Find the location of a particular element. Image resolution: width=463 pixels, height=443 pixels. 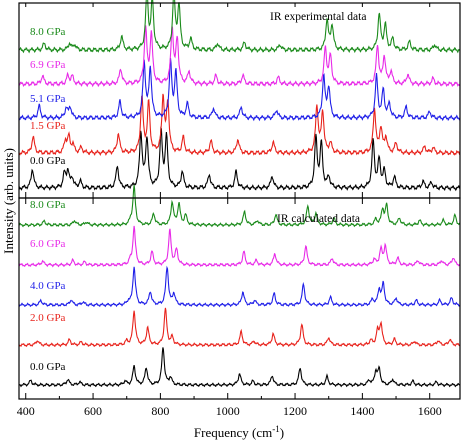

series-label-exp-1: 1.5 GPa is located at coordinates (48, 126).